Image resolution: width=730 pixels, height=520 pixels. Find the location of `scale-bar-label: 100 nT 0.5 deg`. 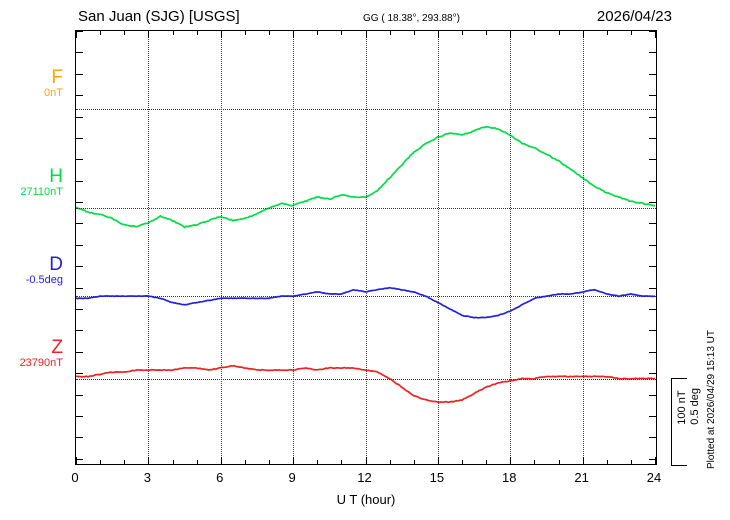

scale-bar-label: 100 nT 0.5 deg is located at coordinates (689, 406).